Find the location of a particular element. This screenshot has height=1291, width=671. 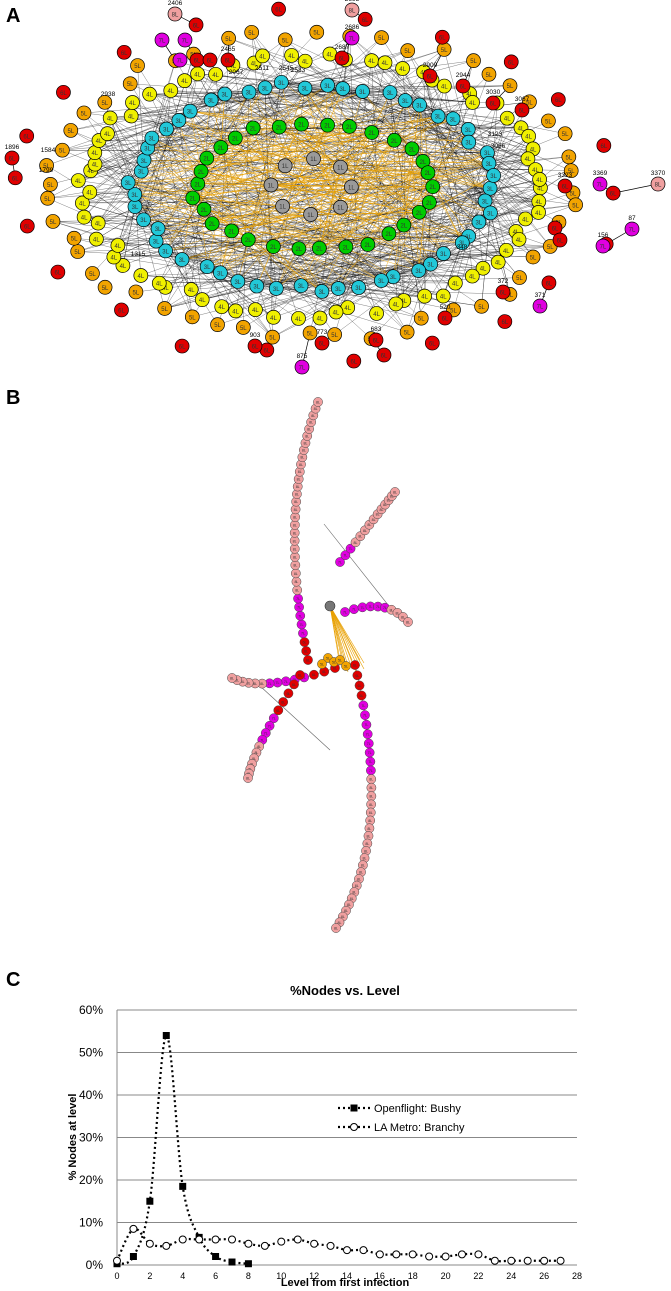

data-point-square is located at coordinates (232, 1262).